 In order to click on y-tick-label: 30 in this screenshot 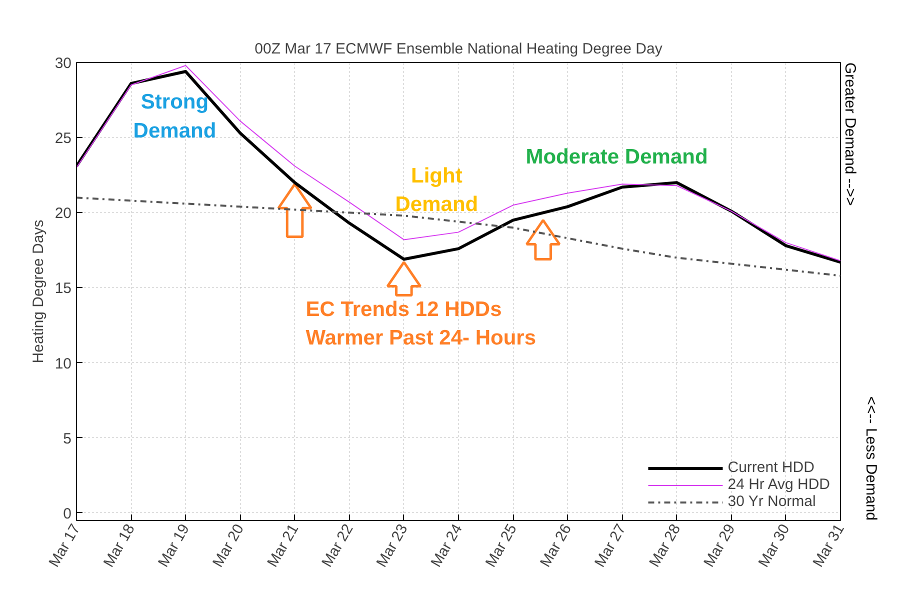, I will do `click(63, 63)`.